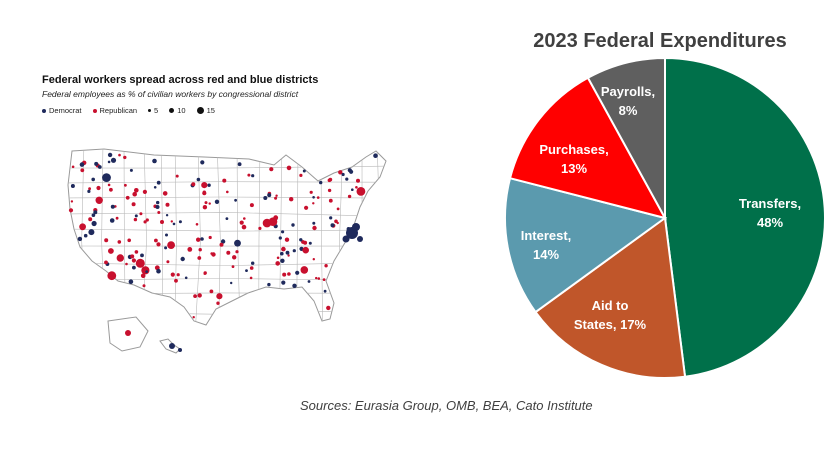 Image resolution: width=831 pixels, height=460 pixels. I want to click on legend-size-10: 10, so click(177, 110).